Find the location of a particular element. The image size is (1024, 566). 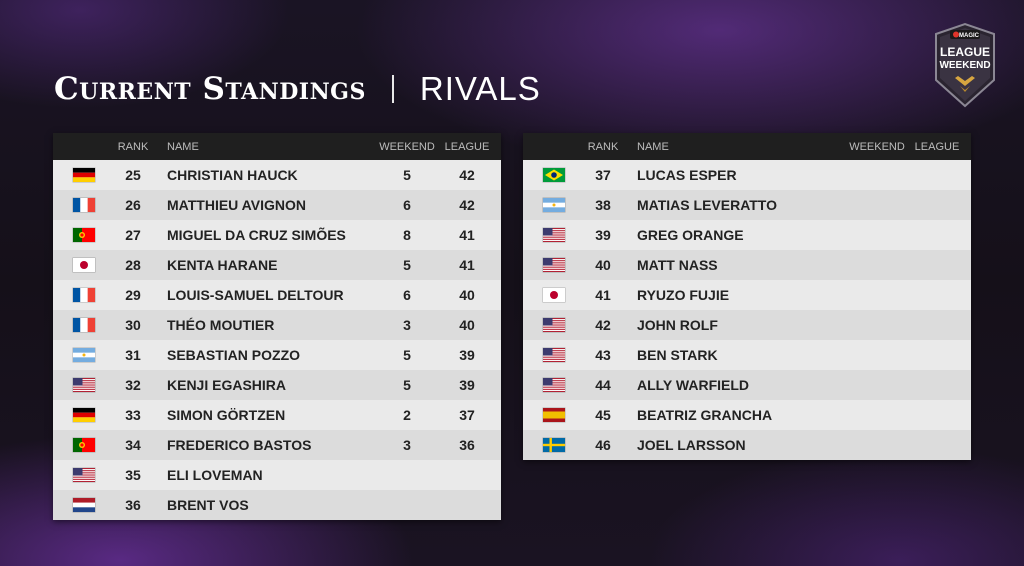

rank-cell: 38 is located at coordinates (603, 205).